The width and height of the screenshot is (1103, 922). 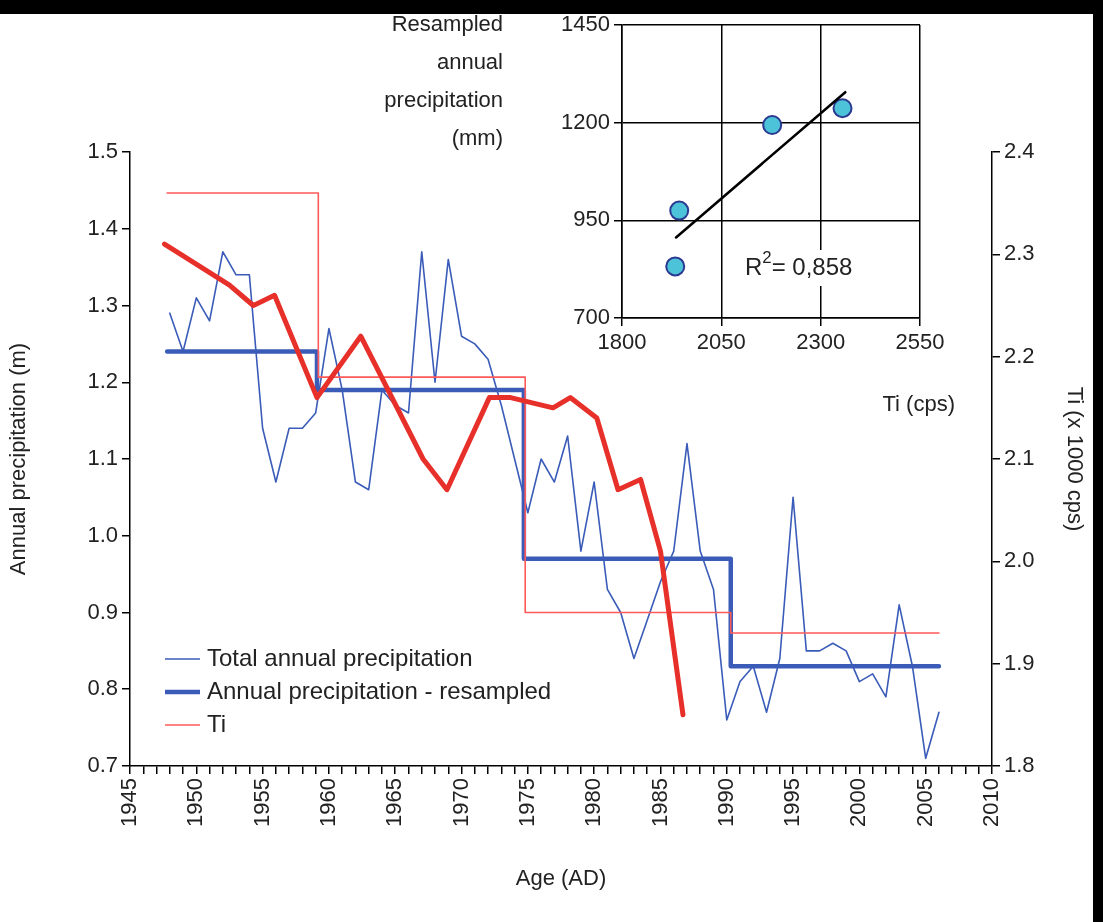 What do you see at coordinates (659, 802) in the screenshot?
I see `x-tick-label: 1985` at bounding box center [659, 802].